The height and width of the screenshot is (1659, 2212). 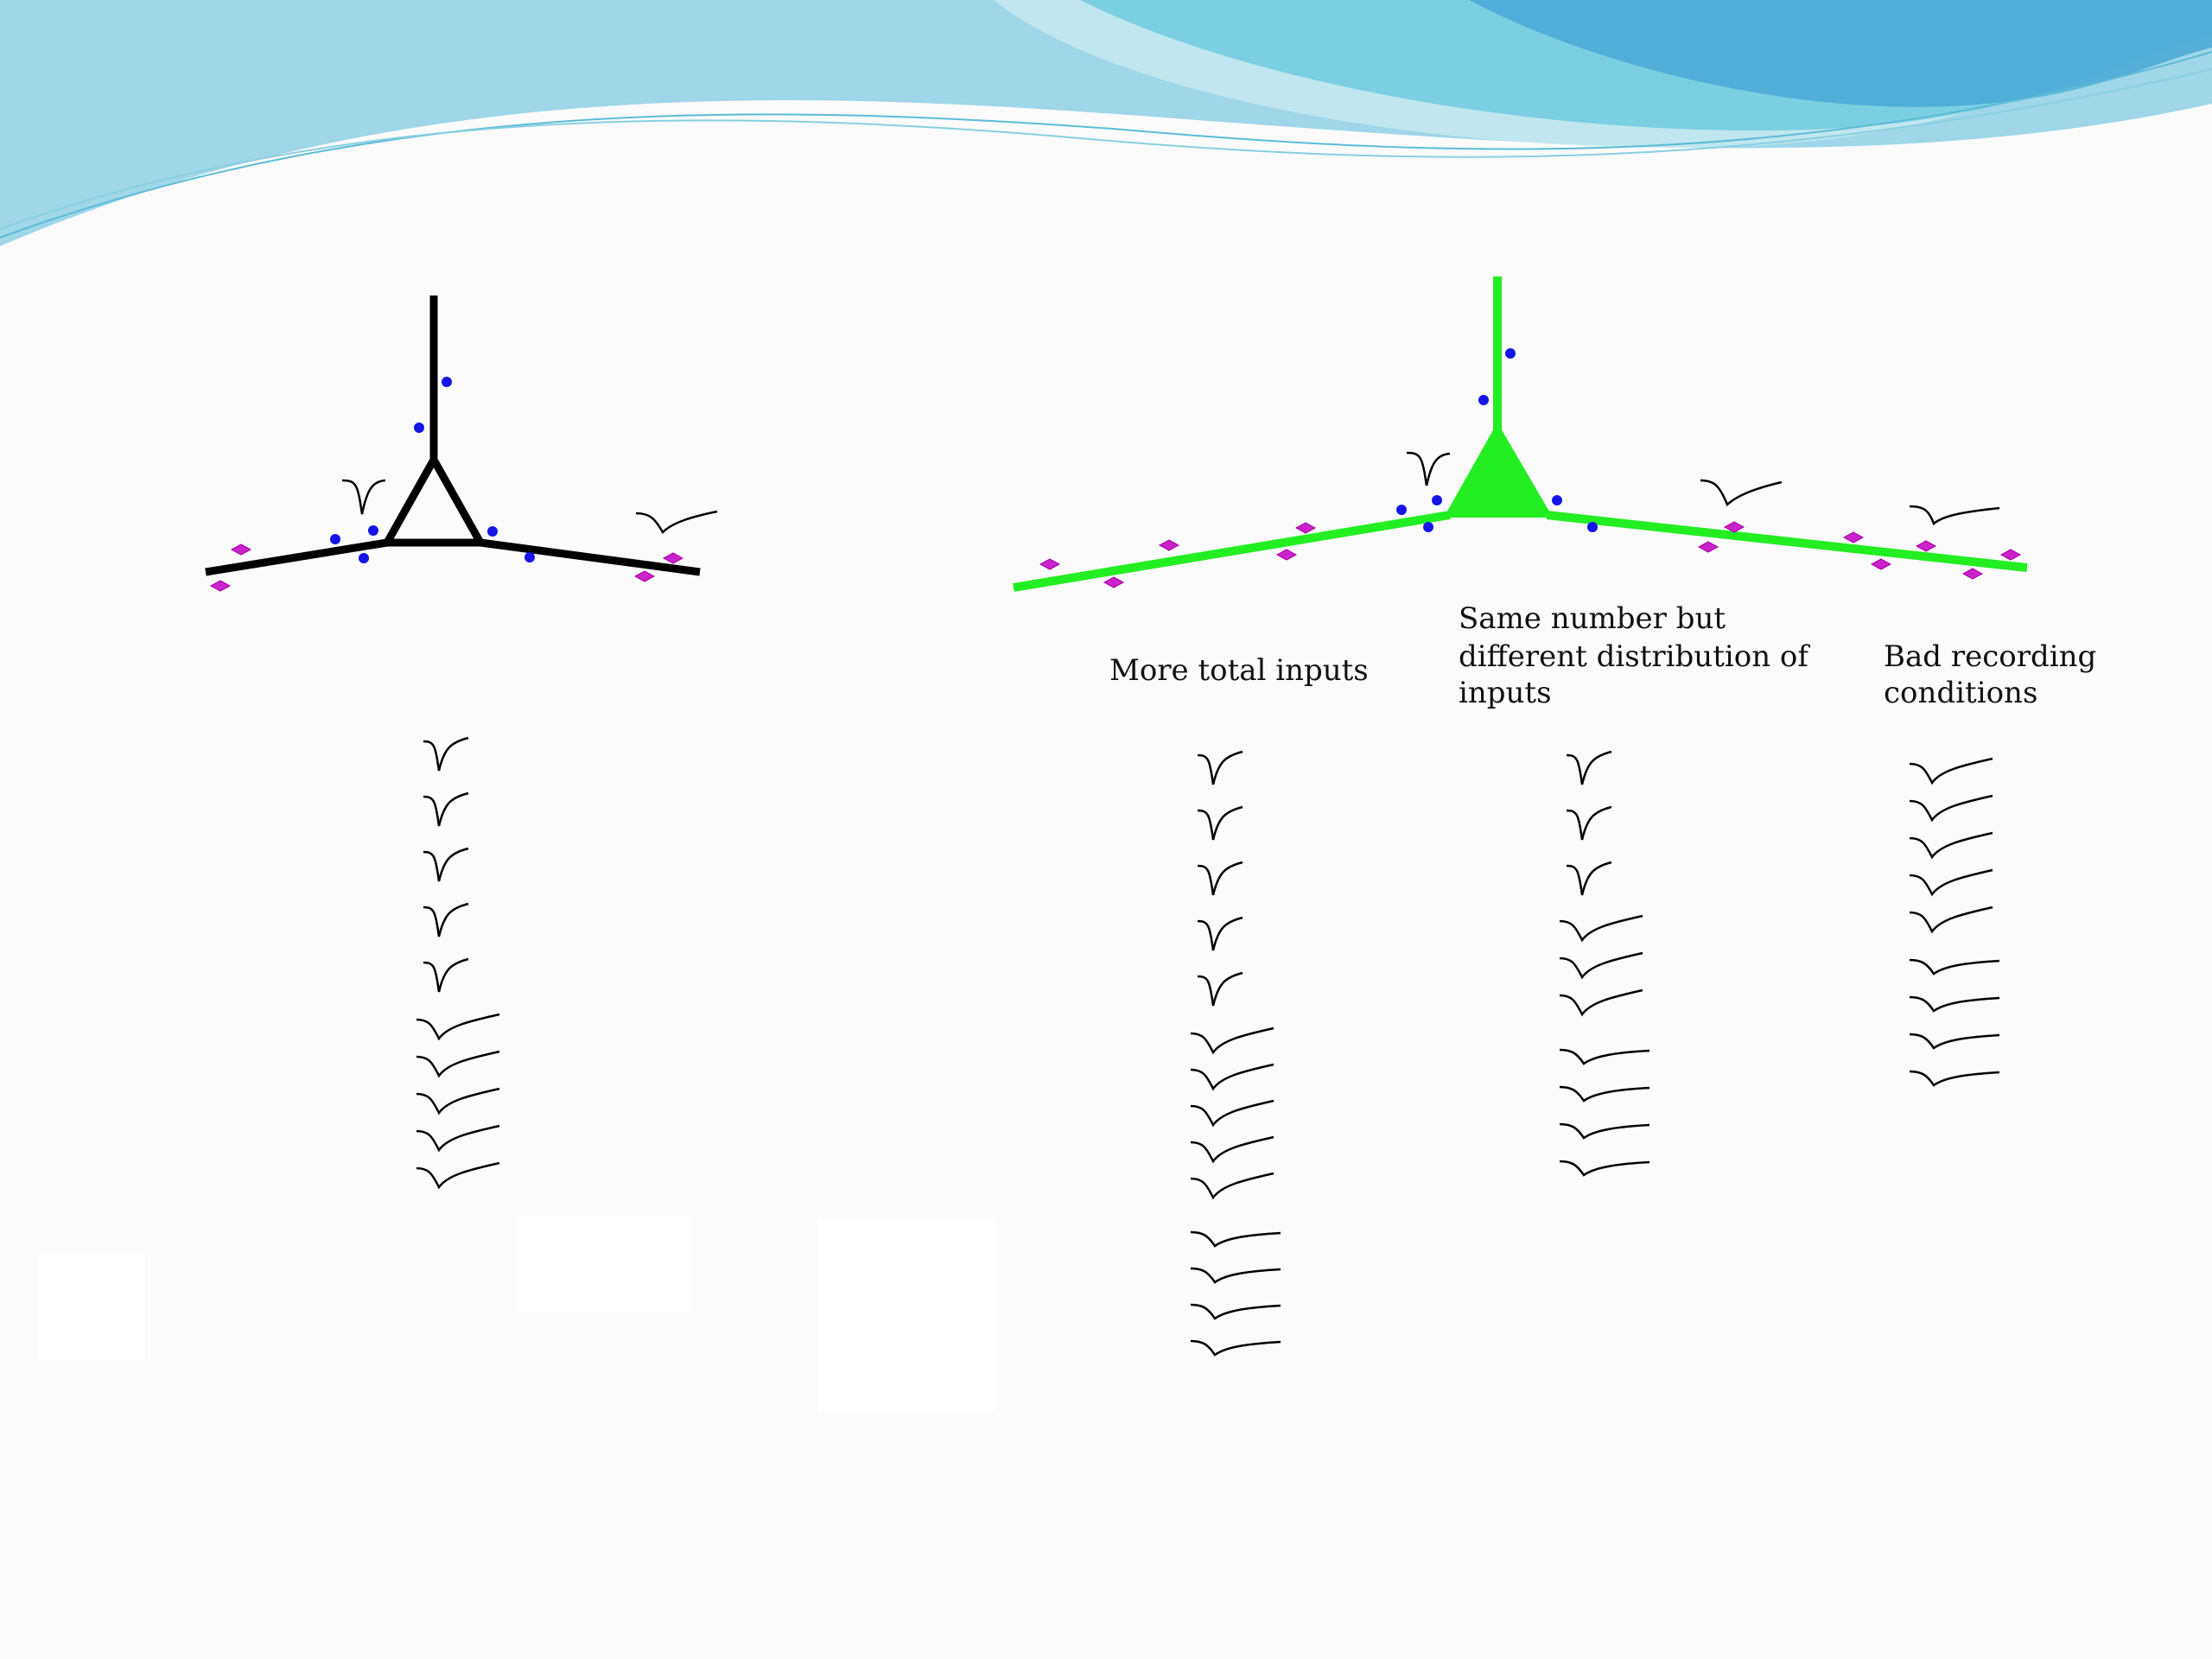 I want to click on same-number-label-line3: inputs, so click(x=1505, y=693).